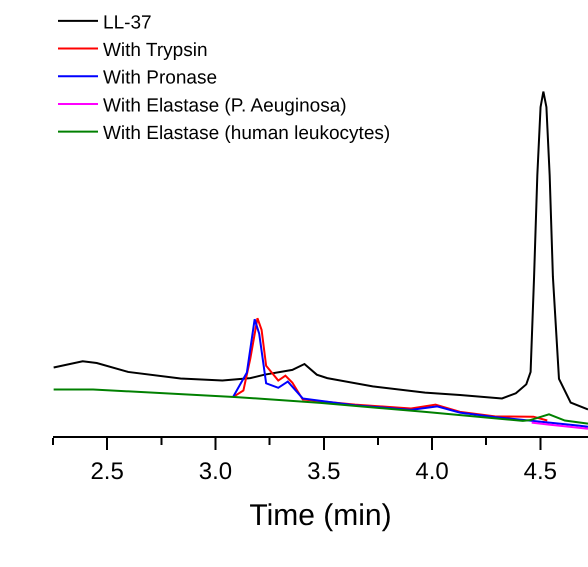  Describe the element at coordinates (160, 78) in the screenshot. I see `legend-label: With Pronase` at that location.